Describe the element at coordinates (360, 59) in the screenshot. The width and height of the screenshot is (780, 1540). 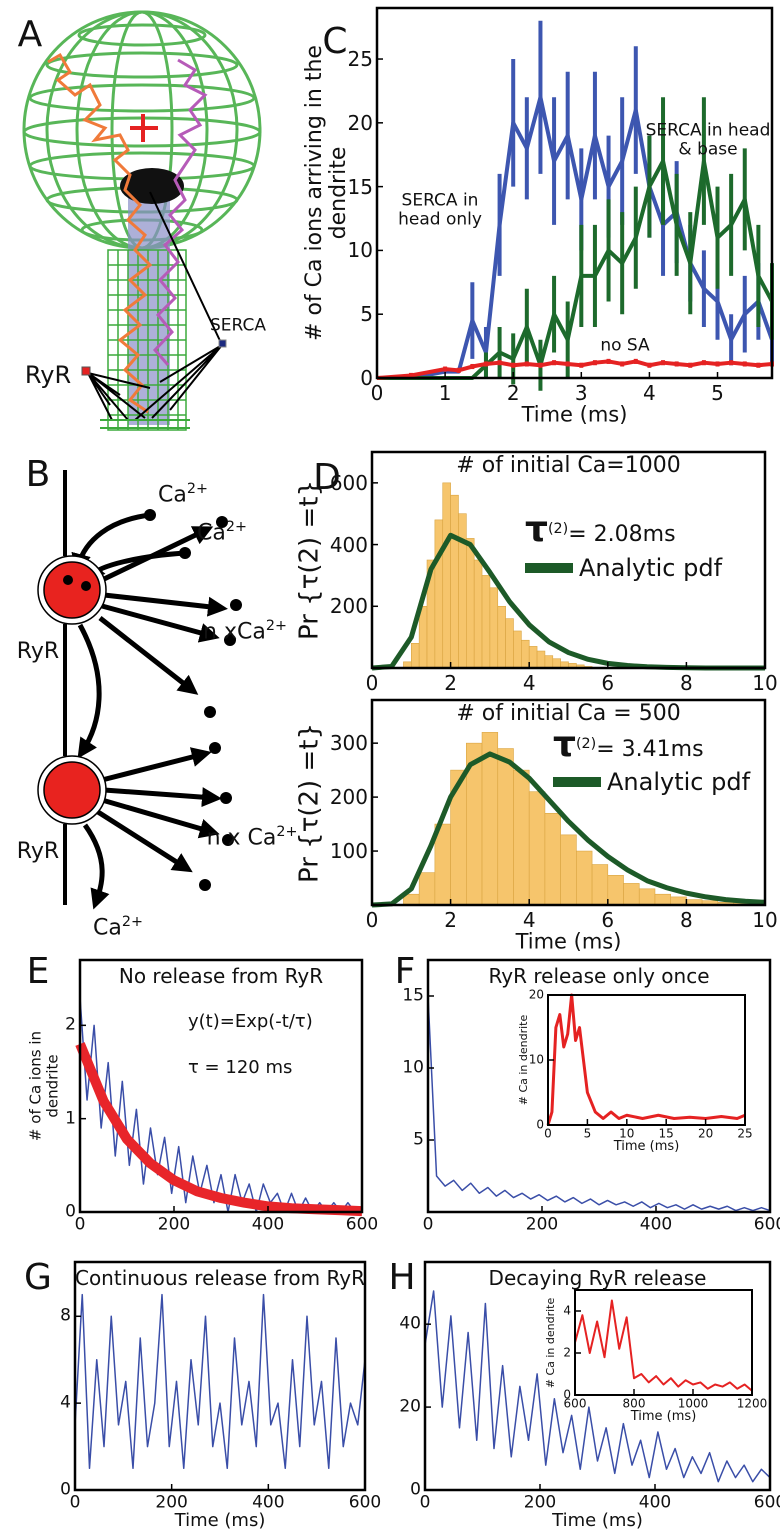
I see `y-tick-label: 25` at that location.